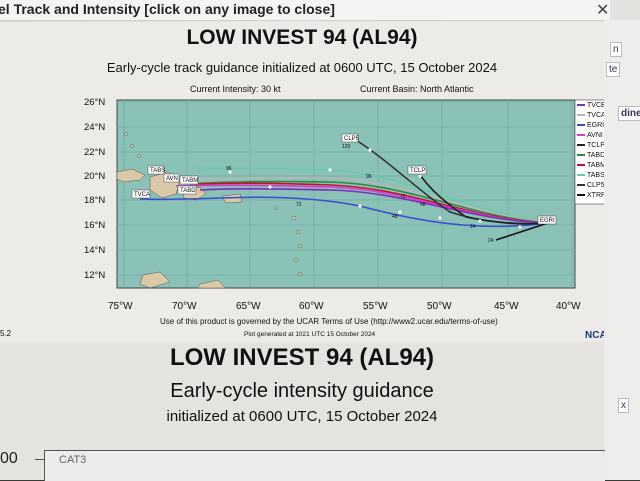 This screenshot has width=640, height=481. What do you see at coordinates (506, 306) in the screenshot?
I see `svg-text: 45°W` at bounding box center [506, 306].